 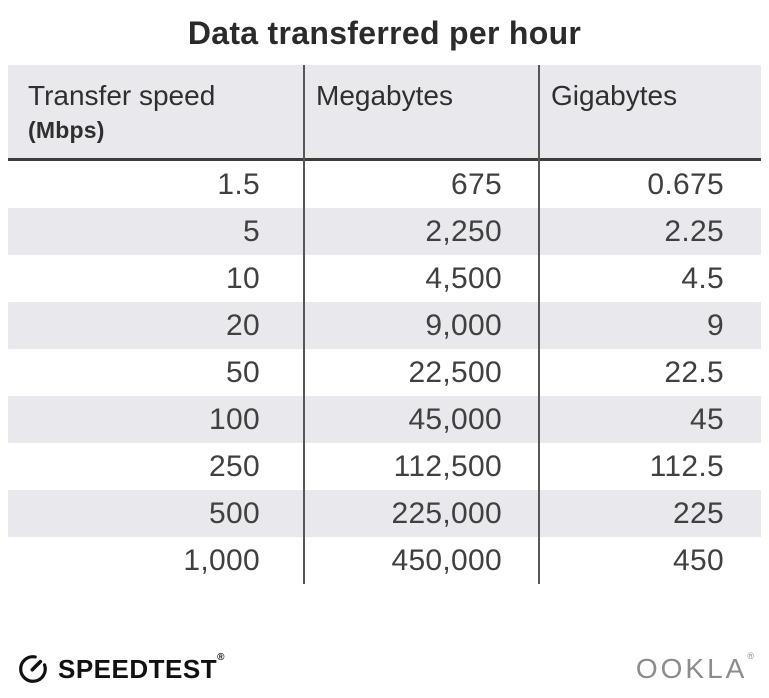 I want to click on header-megabytes: Megabytes, so click(x=384, y=95).